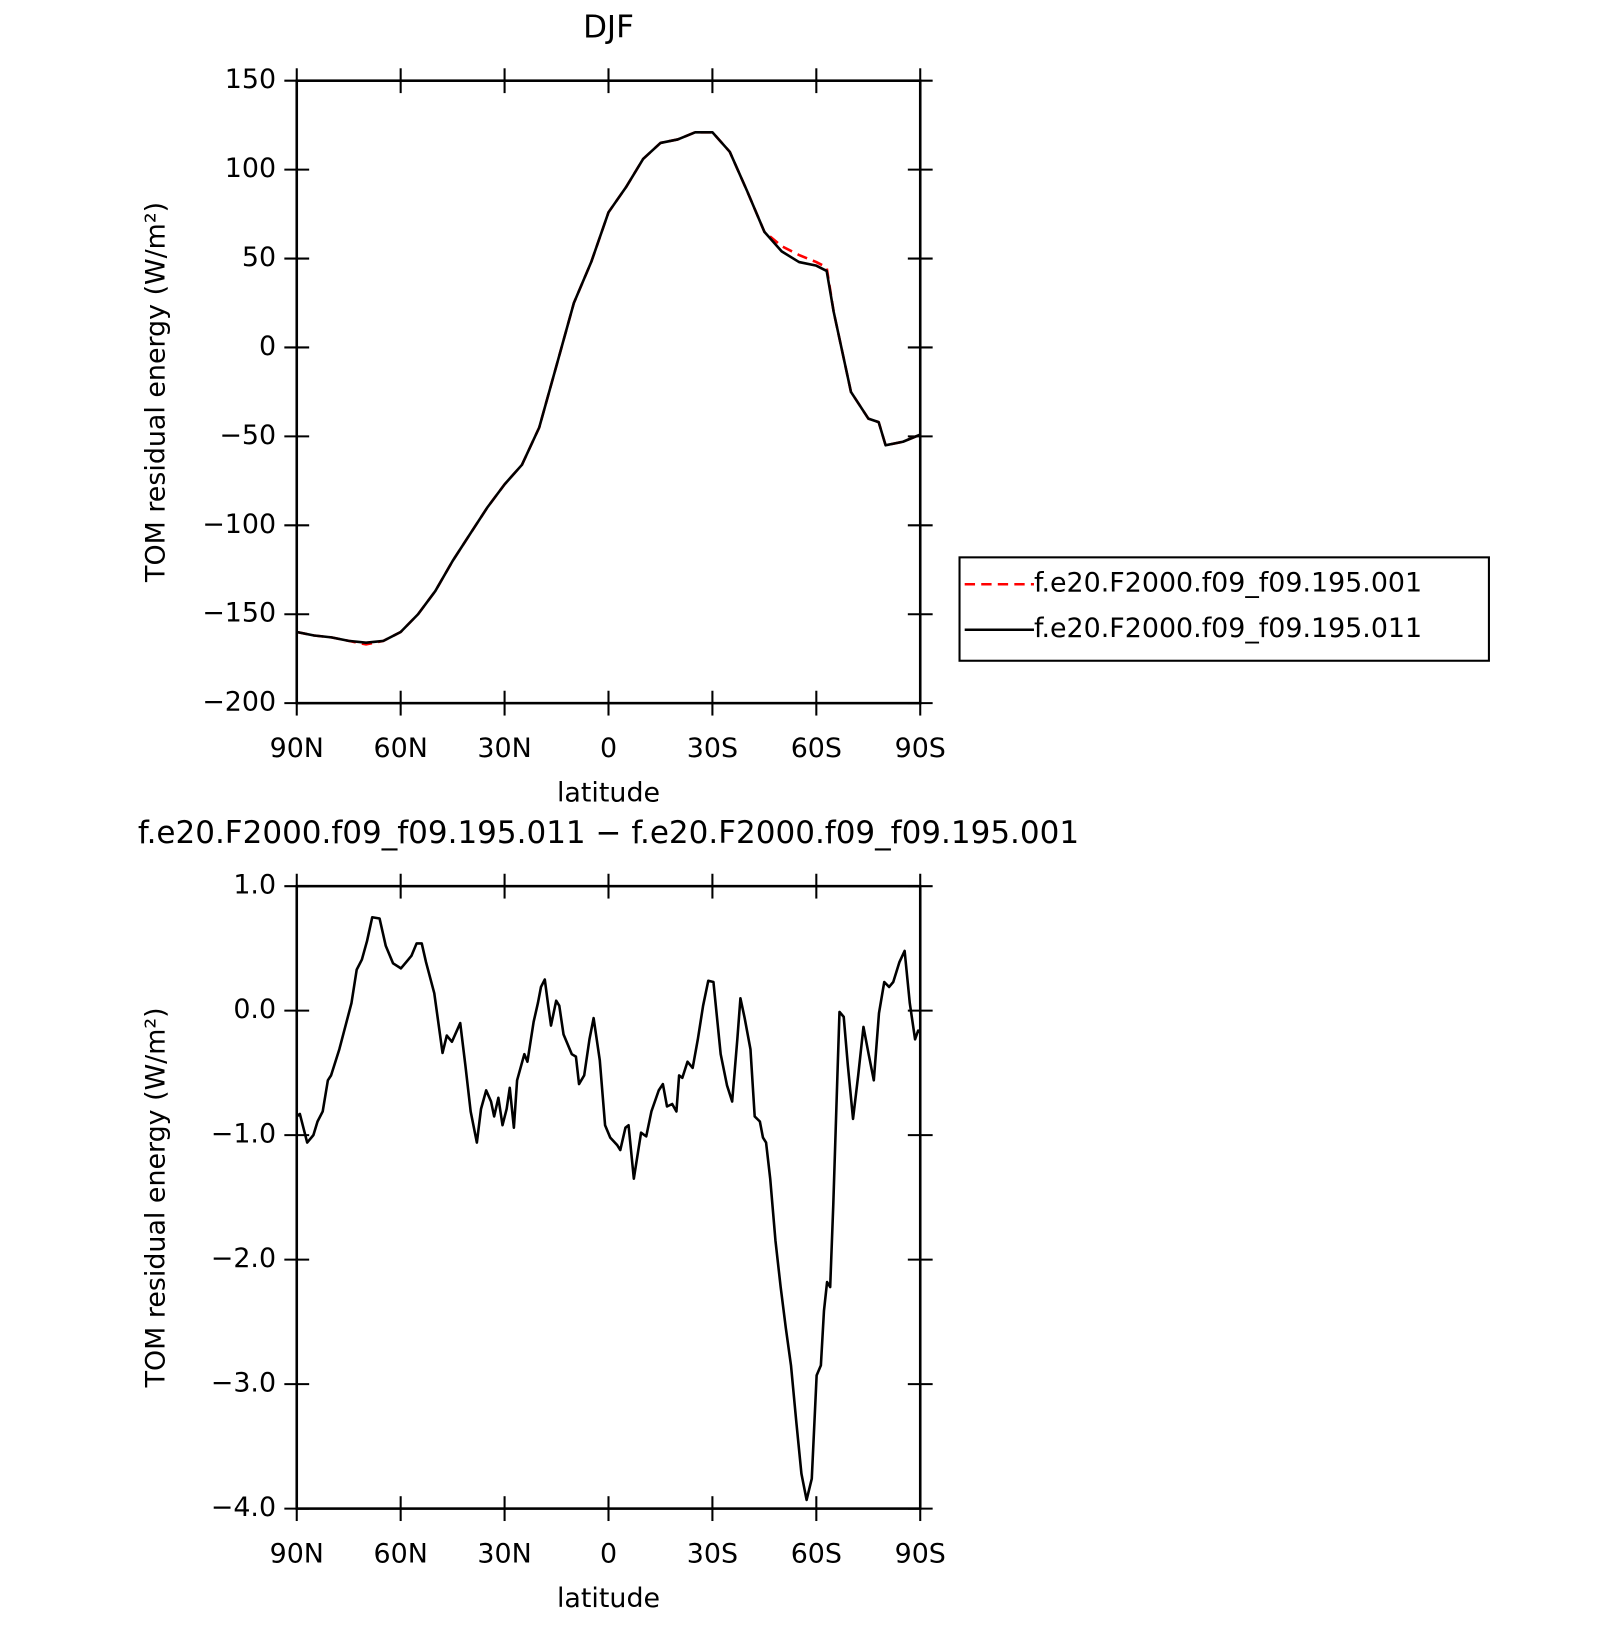 The height and width of the screenshot is (1641, 1613). Describe the element at coordinates (608, 27) in the screenshot. I see `chart-title: DJF` at that location.